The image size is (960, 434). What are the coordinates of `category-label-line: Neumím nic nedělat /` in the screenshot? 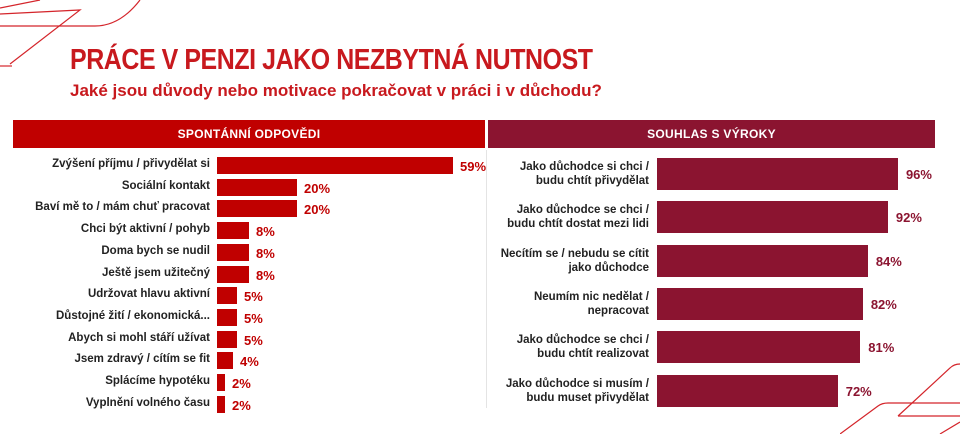 It's located at (591, 296).